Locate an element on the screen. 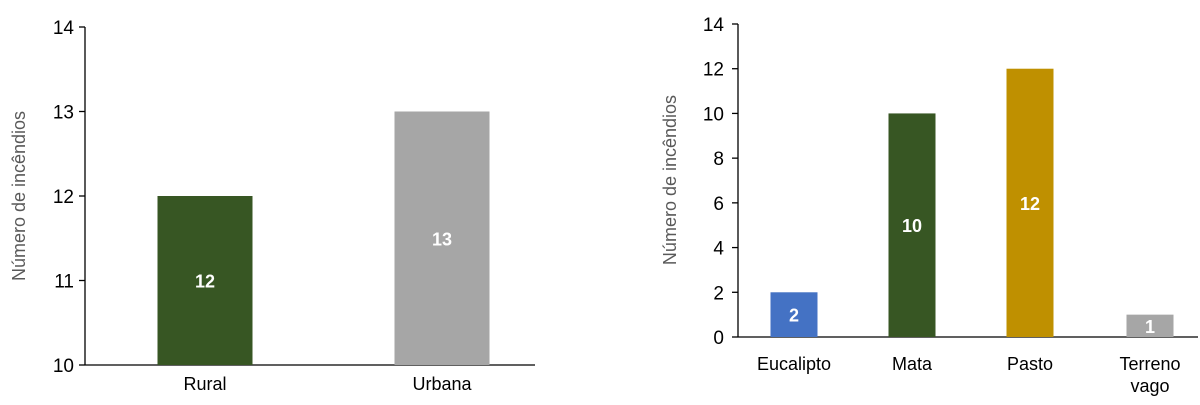  bar-urbana is located at coordinates (442, 238).